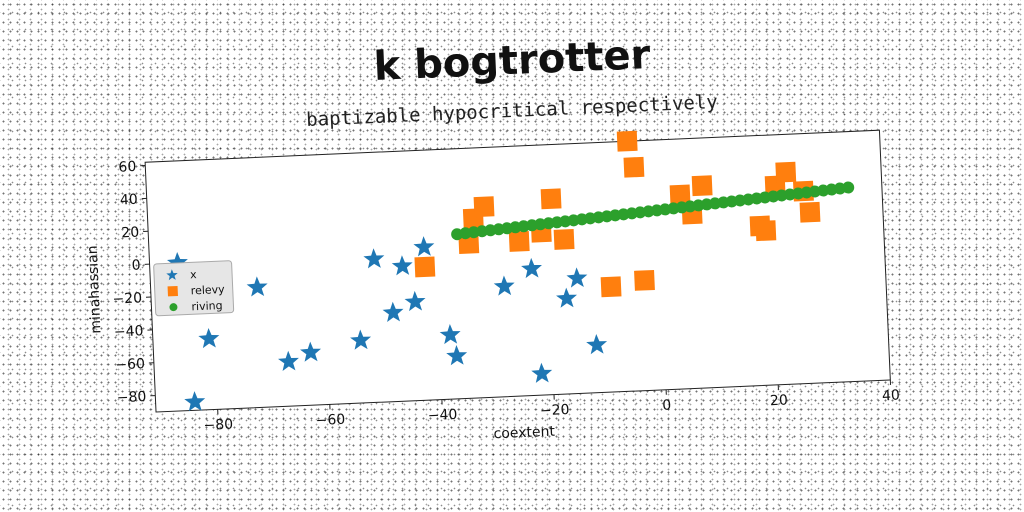  Describe the element at coordinates (330, 420) in the screenshot. I see `x-tick-label: −60` at that location.